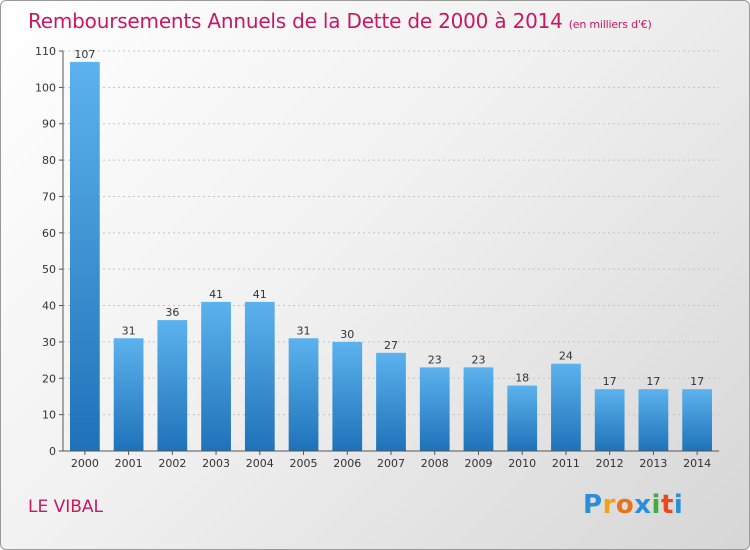 Image resolution: width=750 pixels, height=550 pixels. Describe the element at coordinates (172, 312) in the screenshot. I see `data-label: 36` at that location.